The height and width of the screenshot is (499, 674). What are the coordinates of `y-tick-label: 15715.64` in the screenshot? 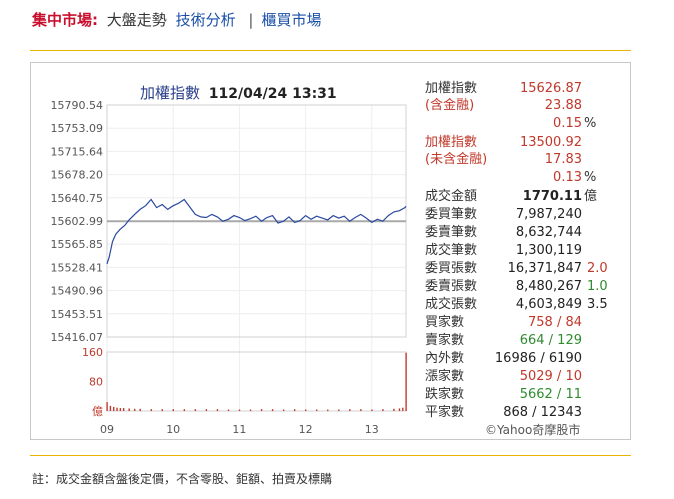 It's located at (77, 151).